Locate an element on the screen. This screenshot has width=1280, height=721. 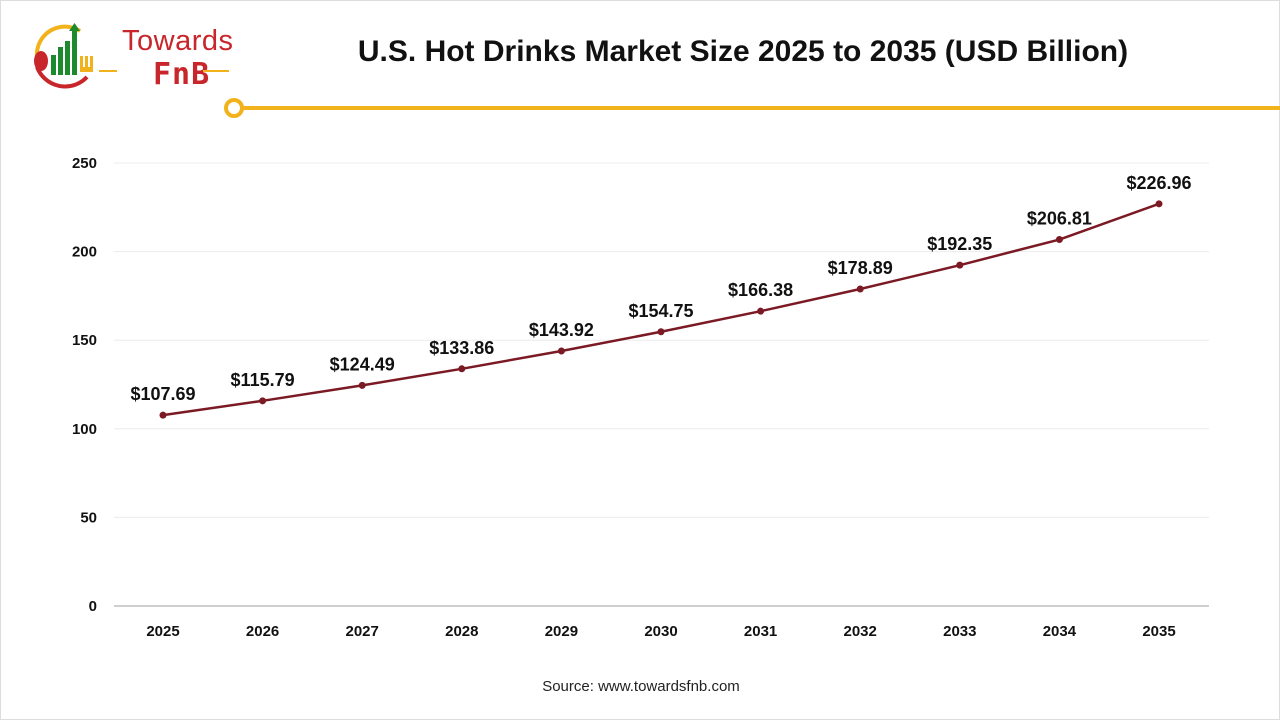
data-label: $124.49 is located at coordinates (362, 364).